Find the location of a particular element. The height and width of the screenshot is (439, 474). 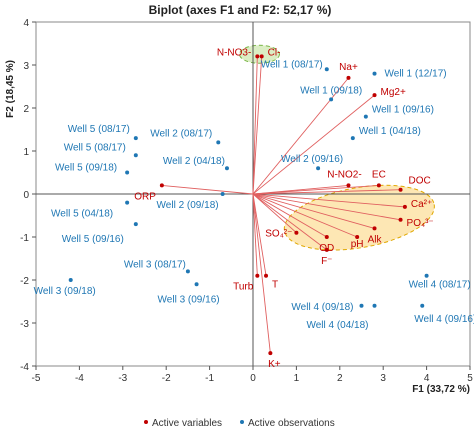

chart-title: Biplot (axes F1 and F2: 52,17 %) is located at coordinates (240, 10).